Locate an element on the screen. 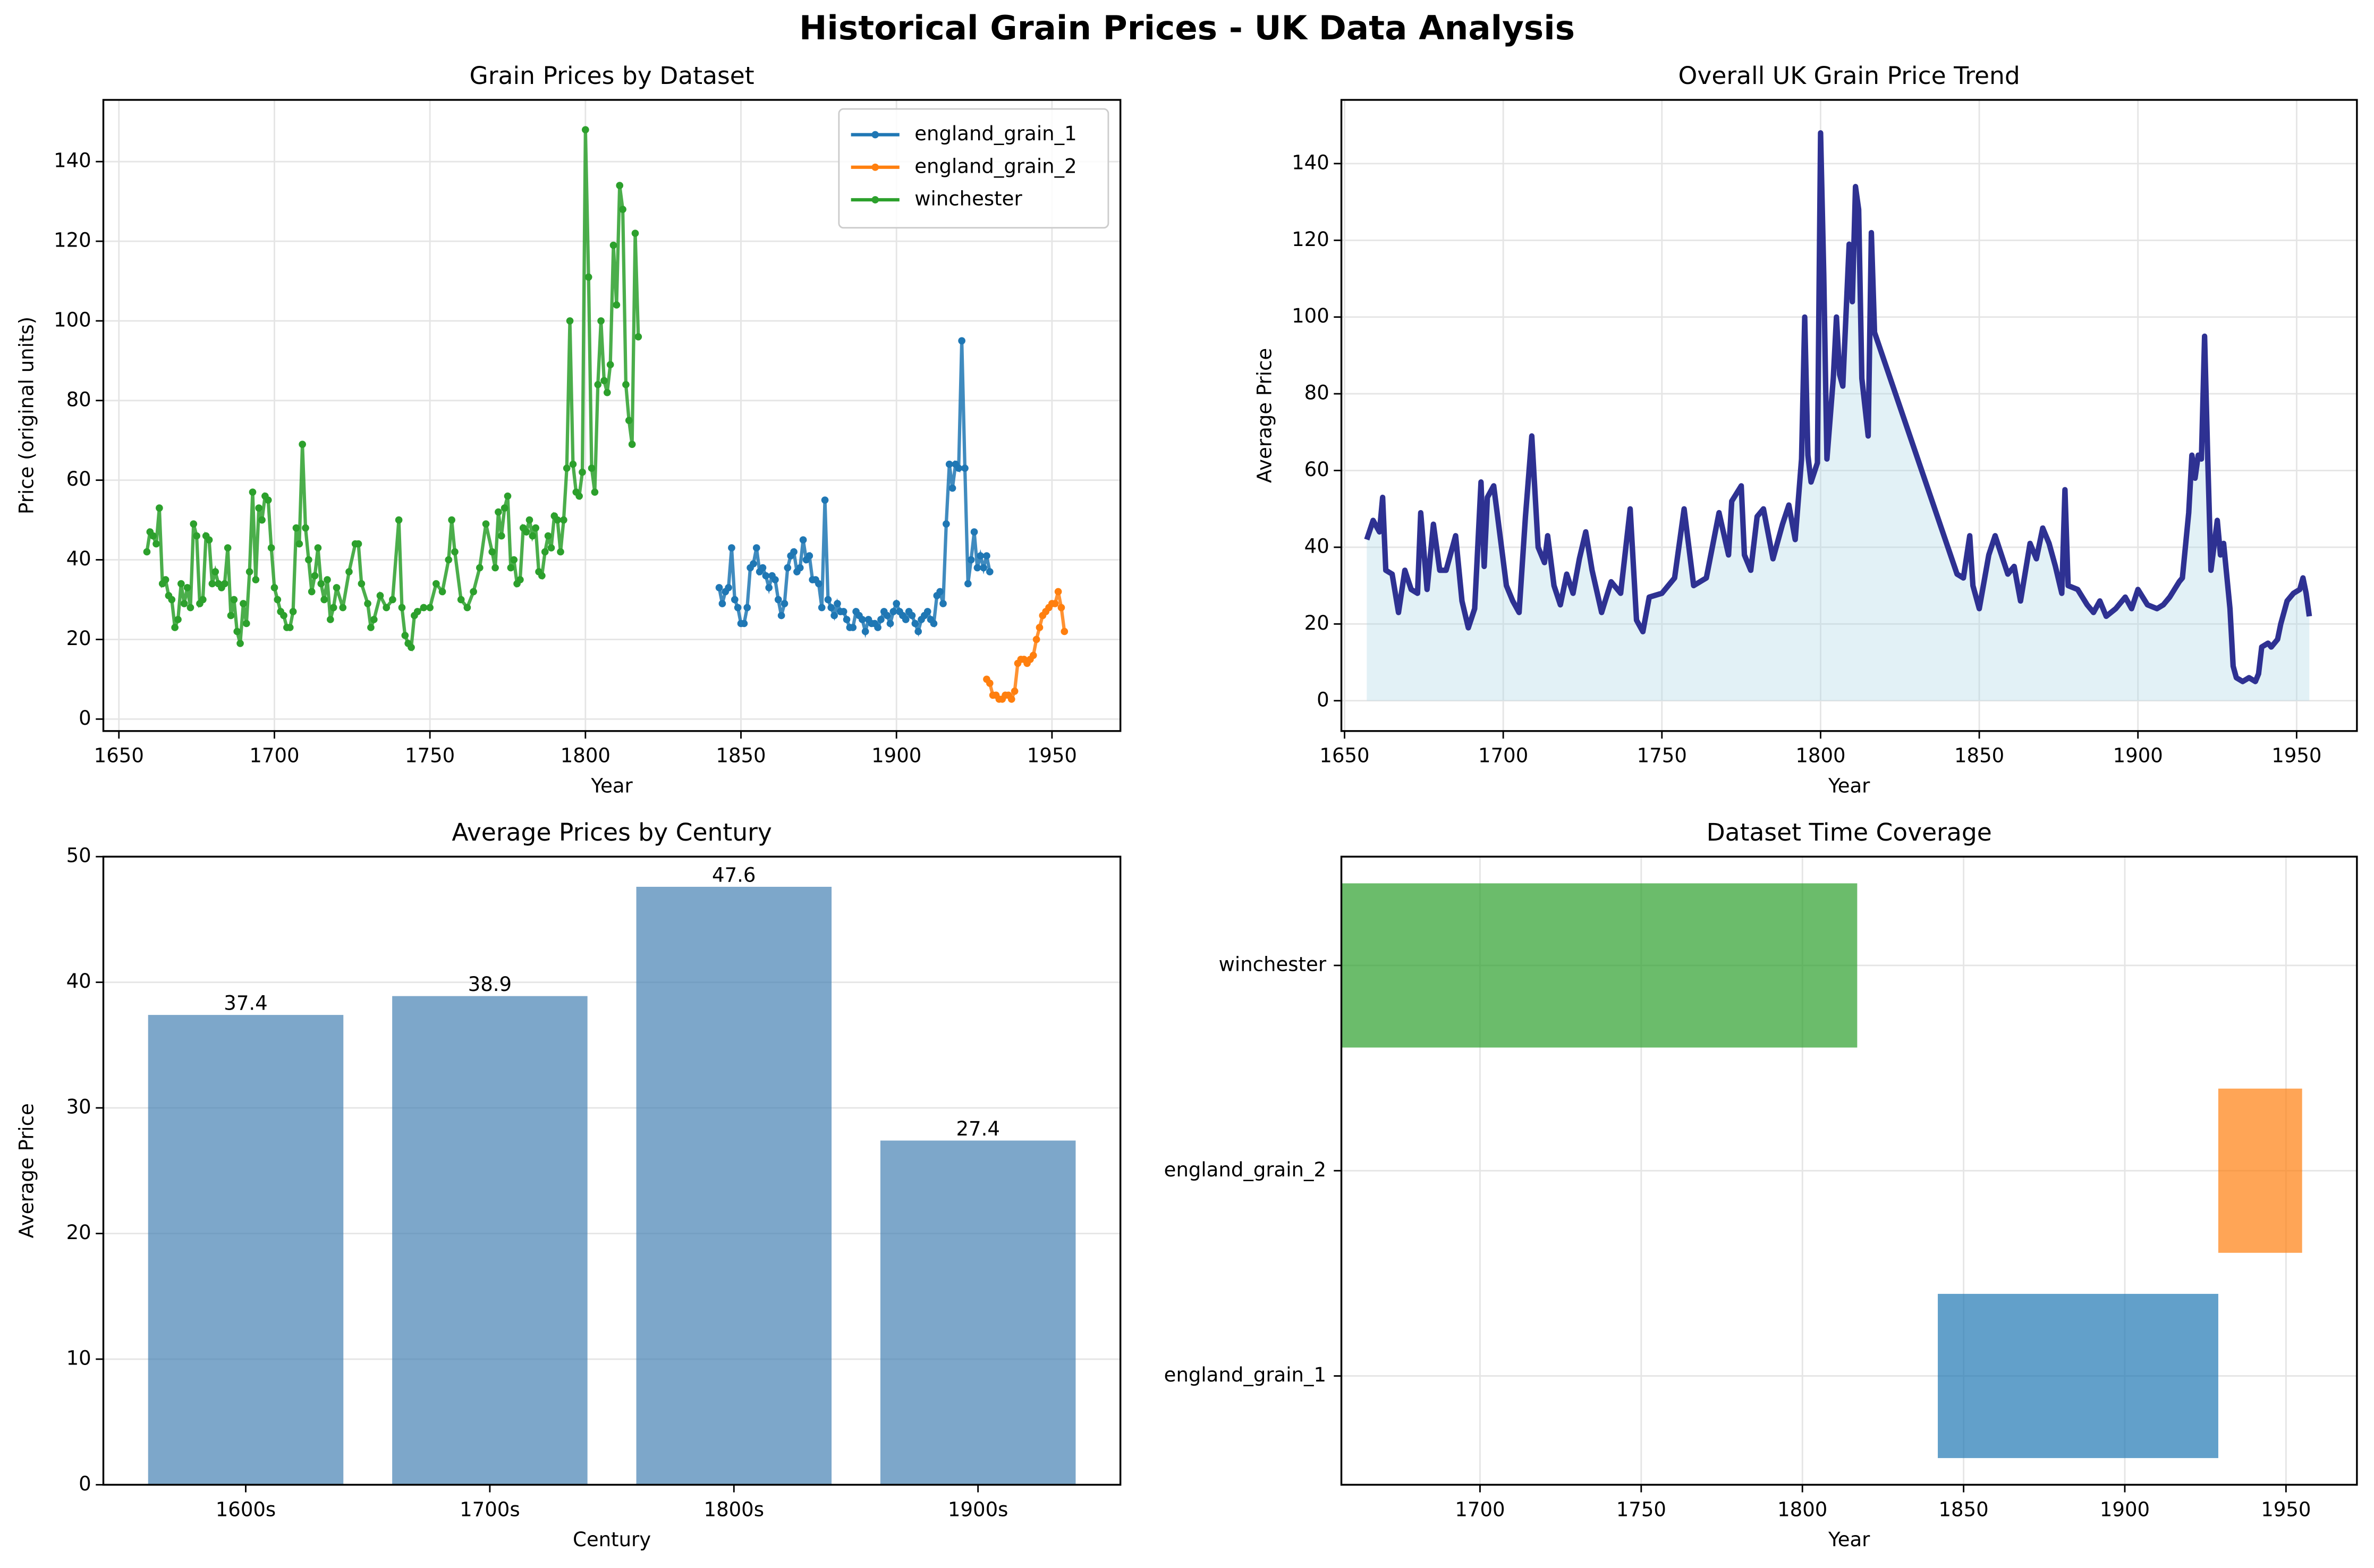 The width and height of the screenshot is (2374, 1568). x-tick-label: 1600s is located at coordinates (246, 1509).